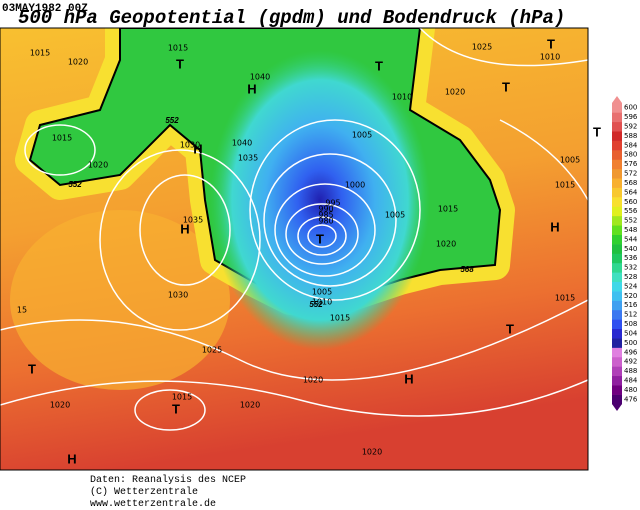 The height and width of the screenshot is (510, 640). Describe the element at coordinates (631, 380) in the screenshot. I see `colorbar-label: 484` at that location.